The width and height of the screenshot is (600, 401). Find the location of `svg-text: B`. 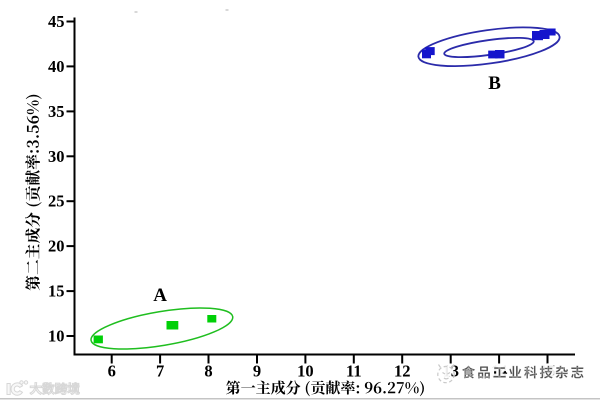

svg-text: B is located at coordinates (494, 83).